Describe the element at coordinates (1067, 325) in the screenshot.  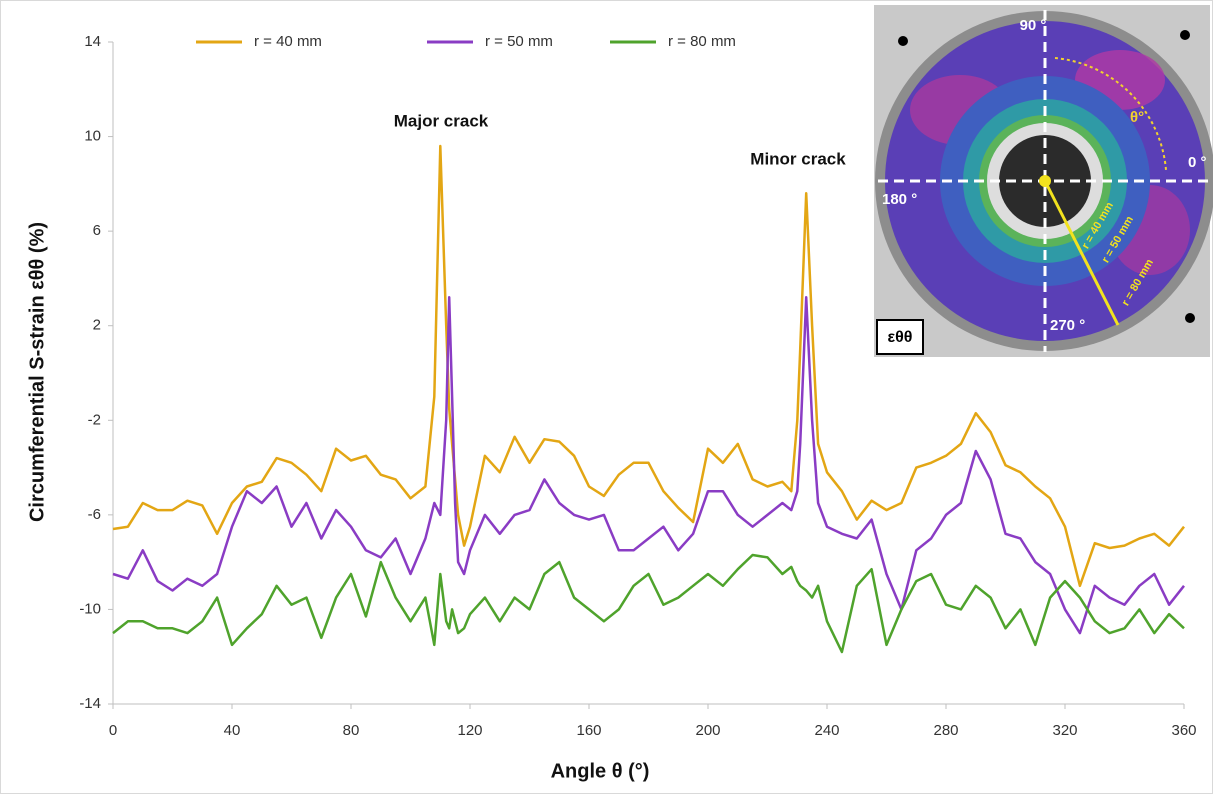
I see `inset-label: 270 °` at that location.